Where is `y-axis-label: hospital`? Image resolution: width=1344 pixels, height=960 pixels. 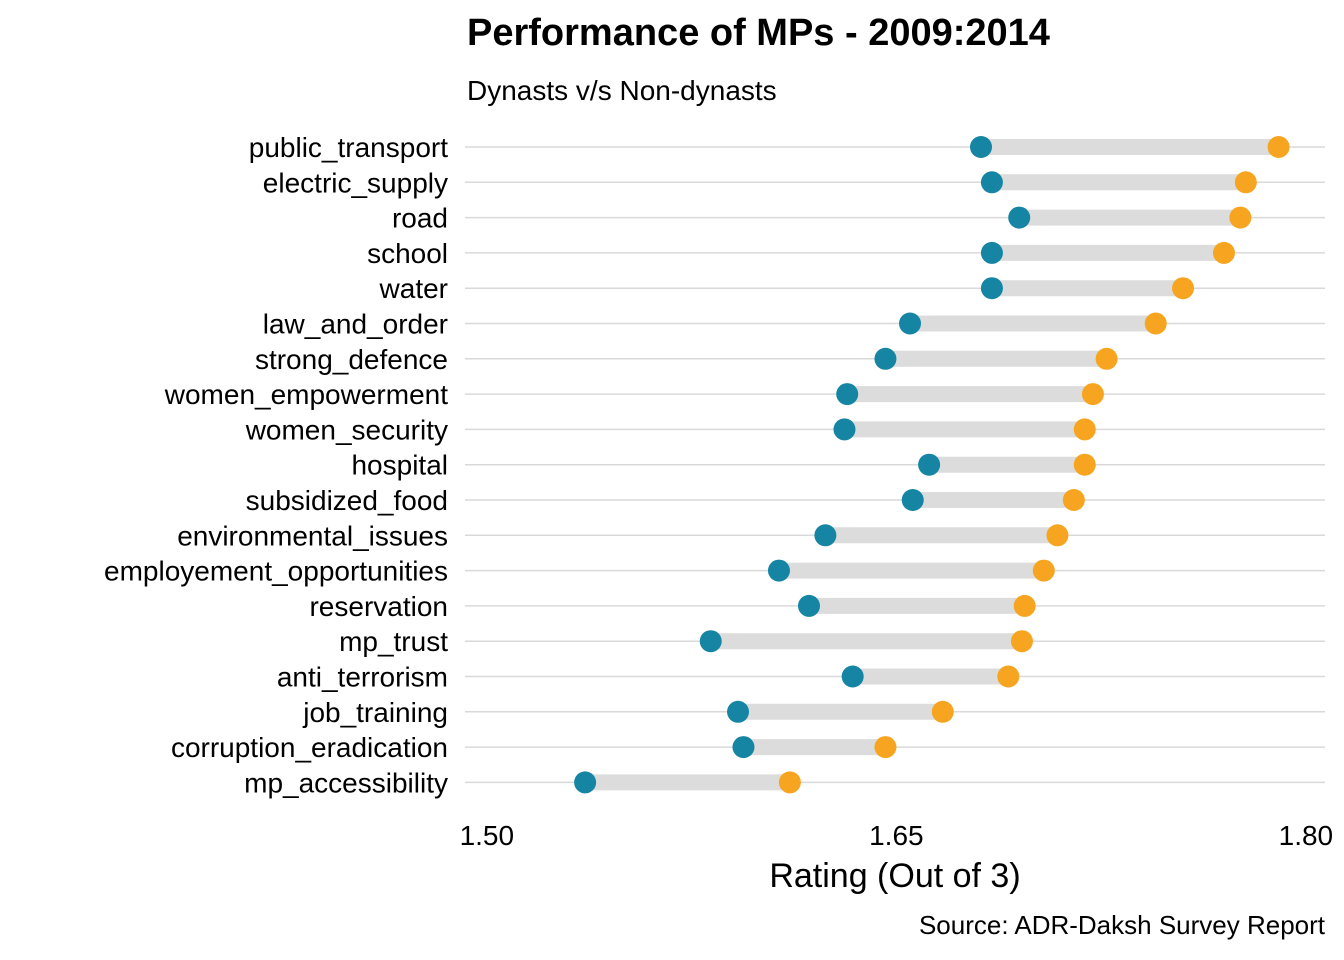 y-axis-label: hospital is located at coordinates (399, 465).